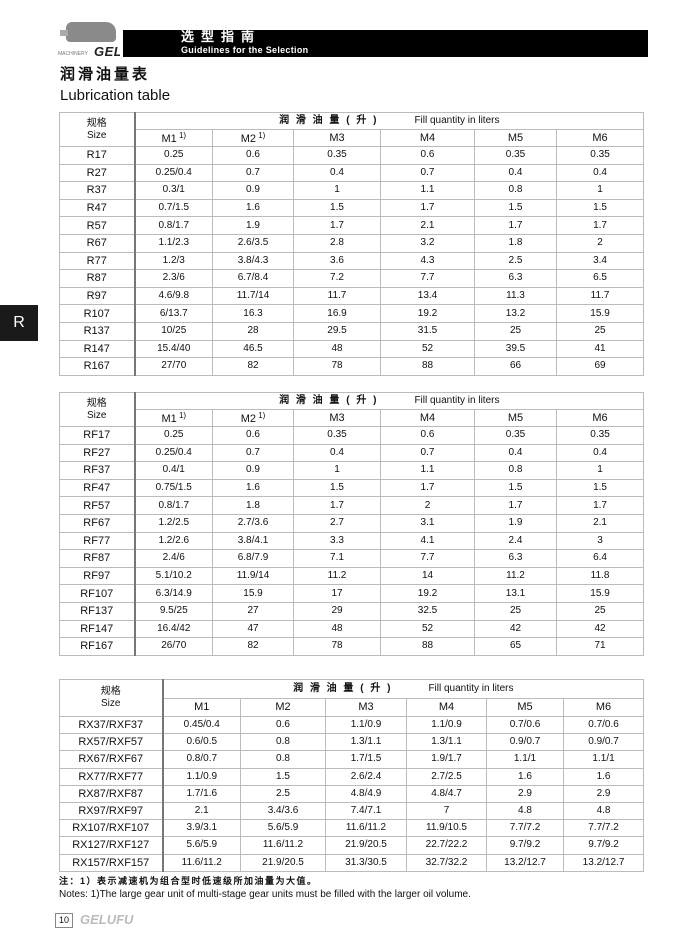 This screenshot has height=949, width=700. I want to click on cell-value: 1.7/1.6, so click(201, 793).